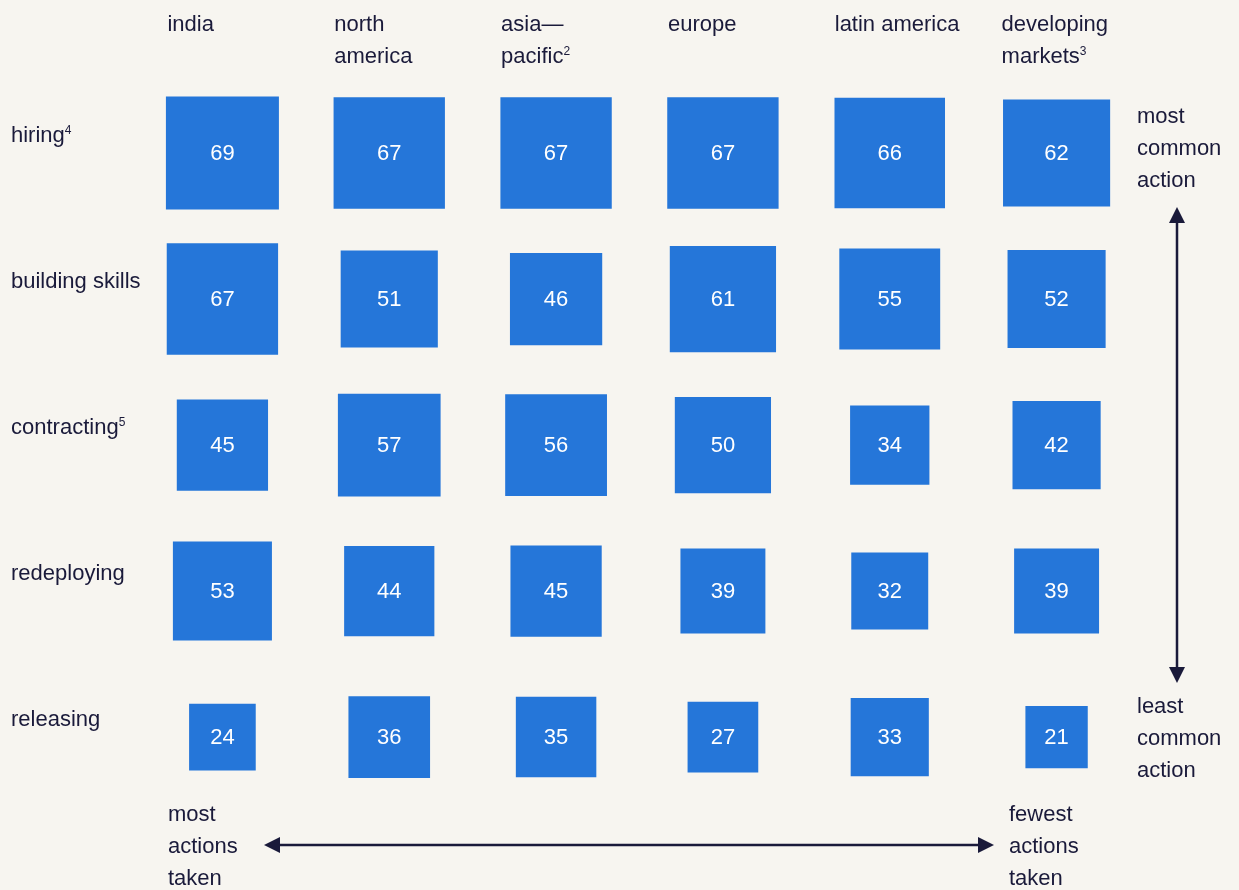 This screenshot has height=890, width=1239. I want to click on data-label: 51, so click(389, 299).